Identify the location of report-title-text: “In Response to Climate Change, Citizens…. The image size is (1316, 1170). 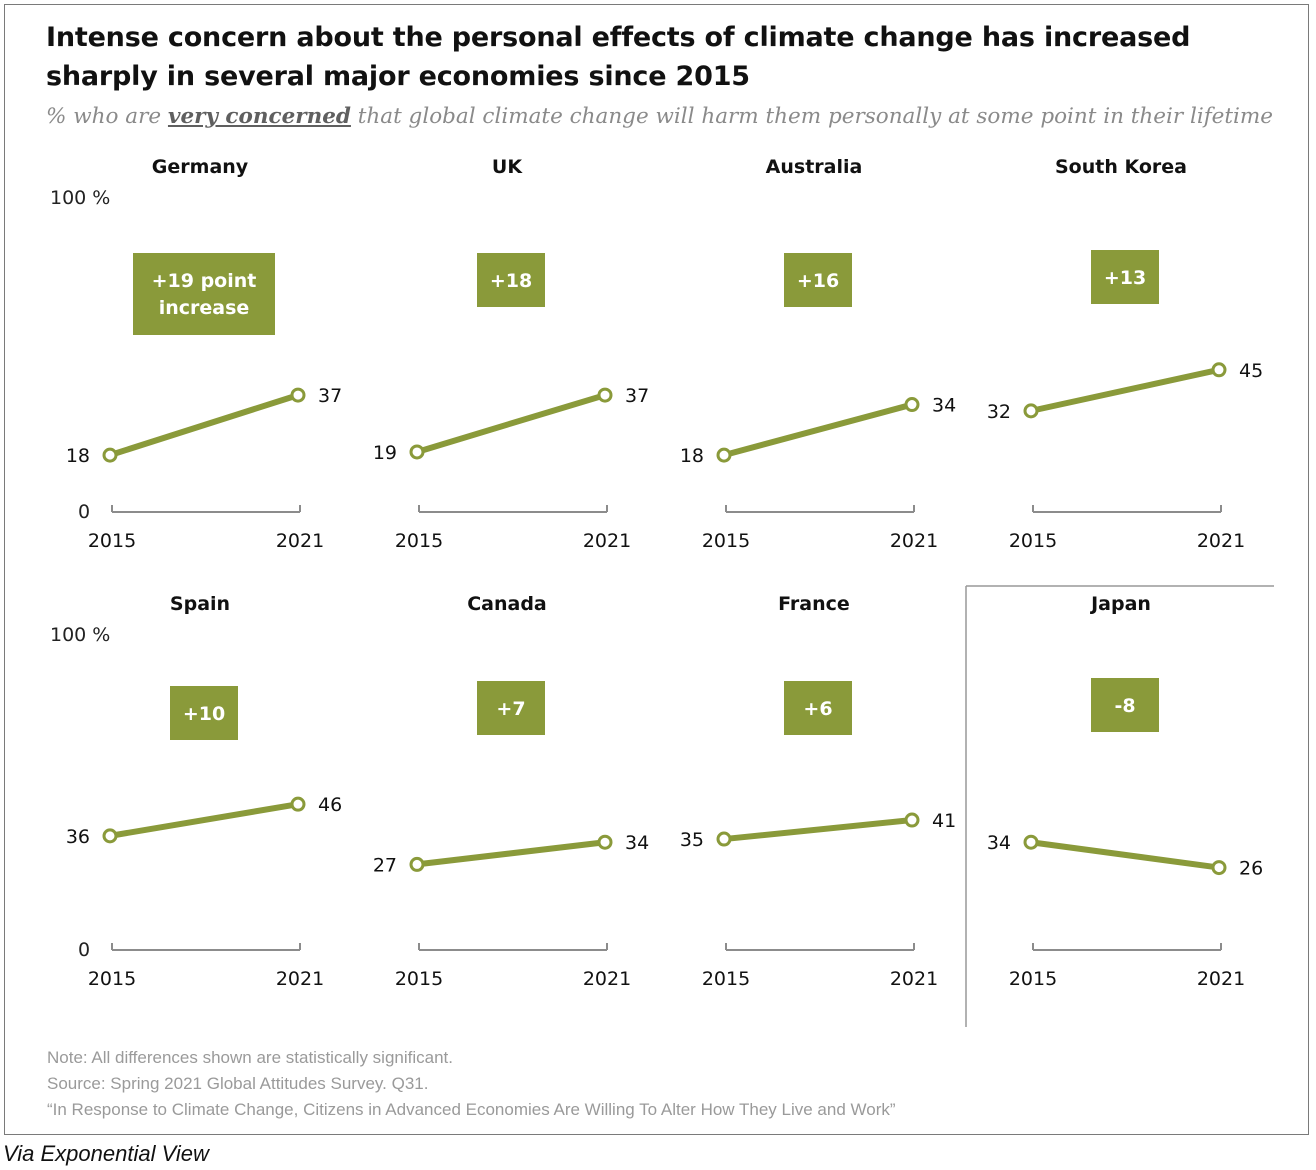
(471, 1109).